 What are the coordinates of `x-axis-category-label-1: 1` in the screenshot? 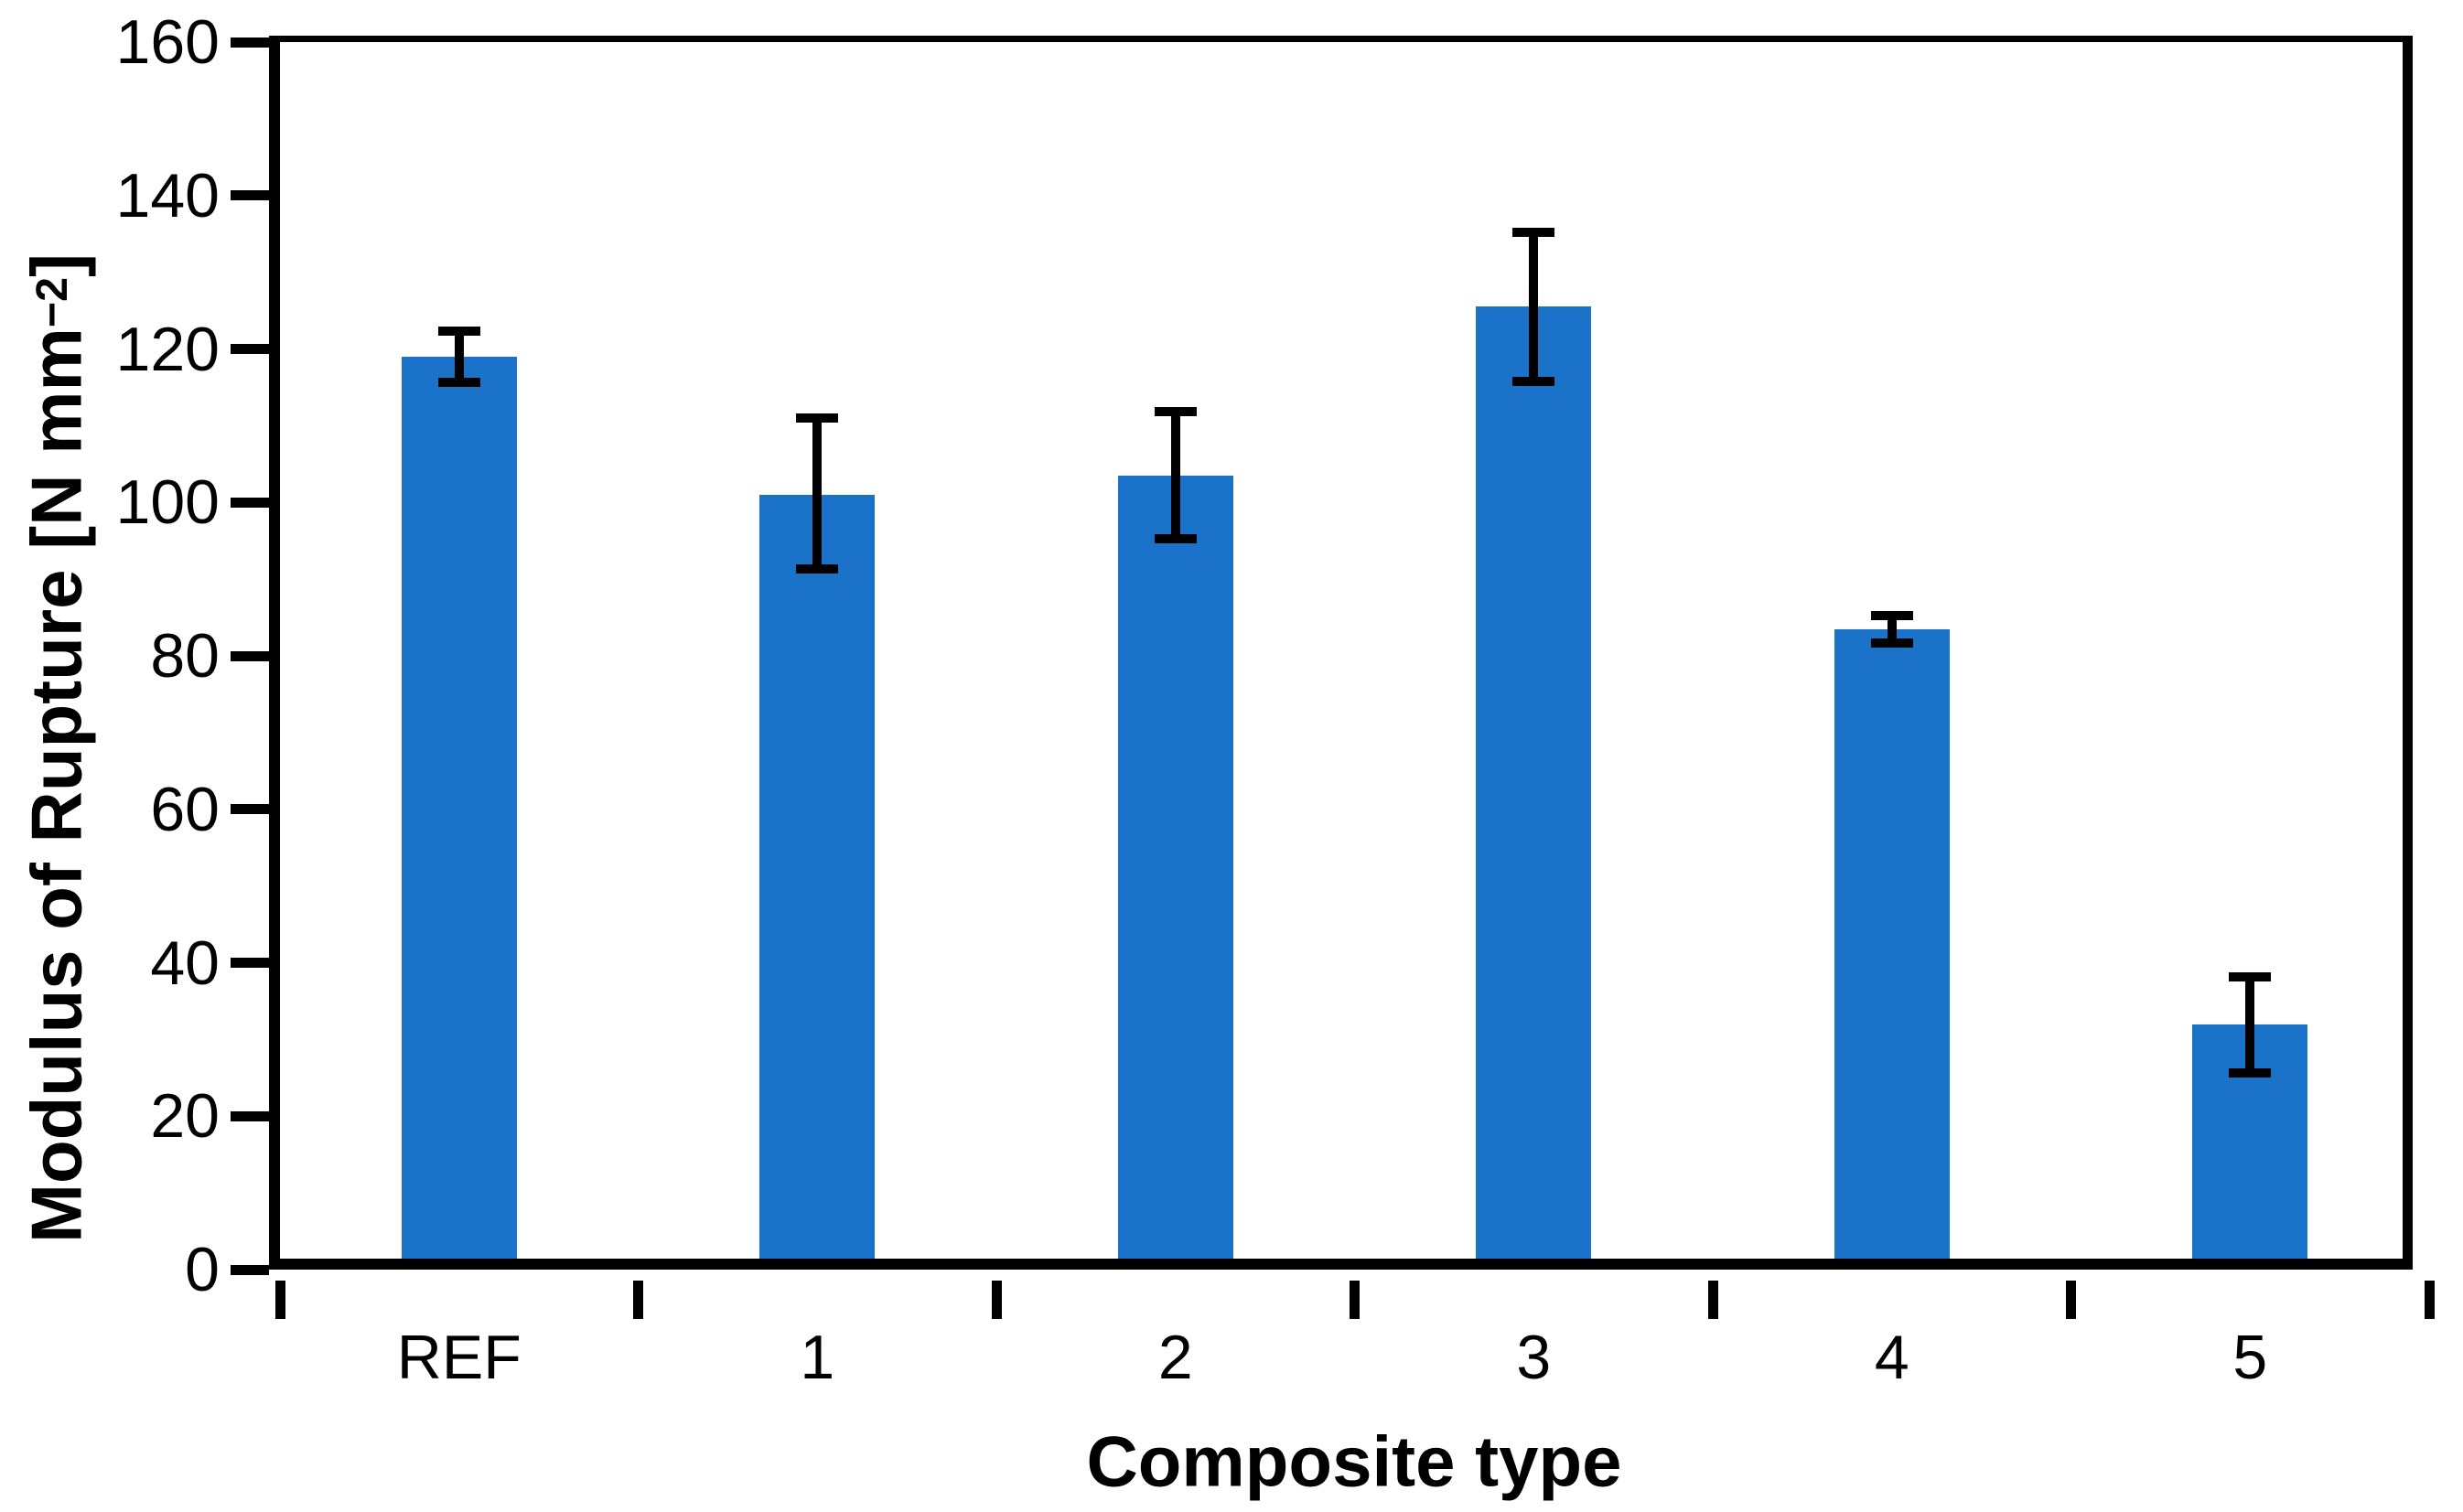 It's located at (817, 1357).